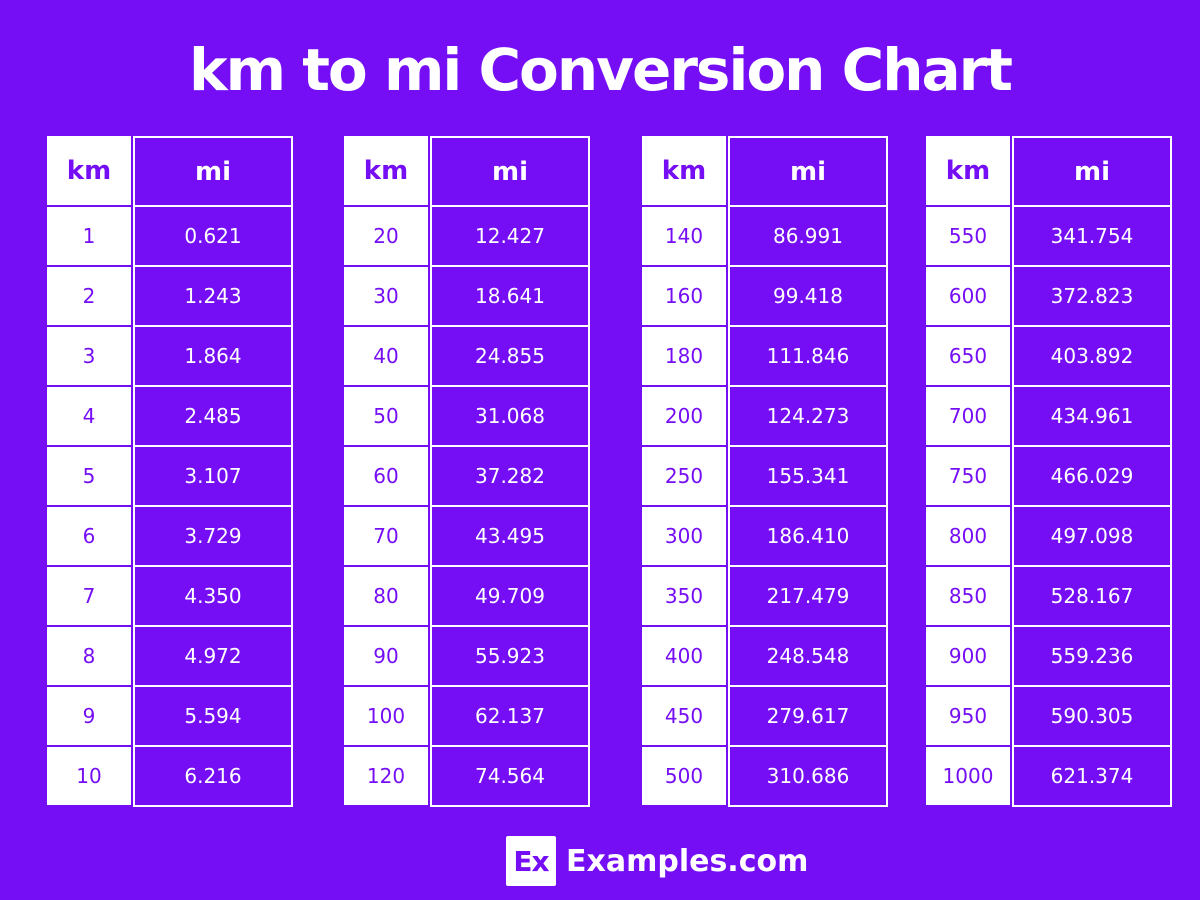  I want to click on km-cell: 850, so click(968, 596).